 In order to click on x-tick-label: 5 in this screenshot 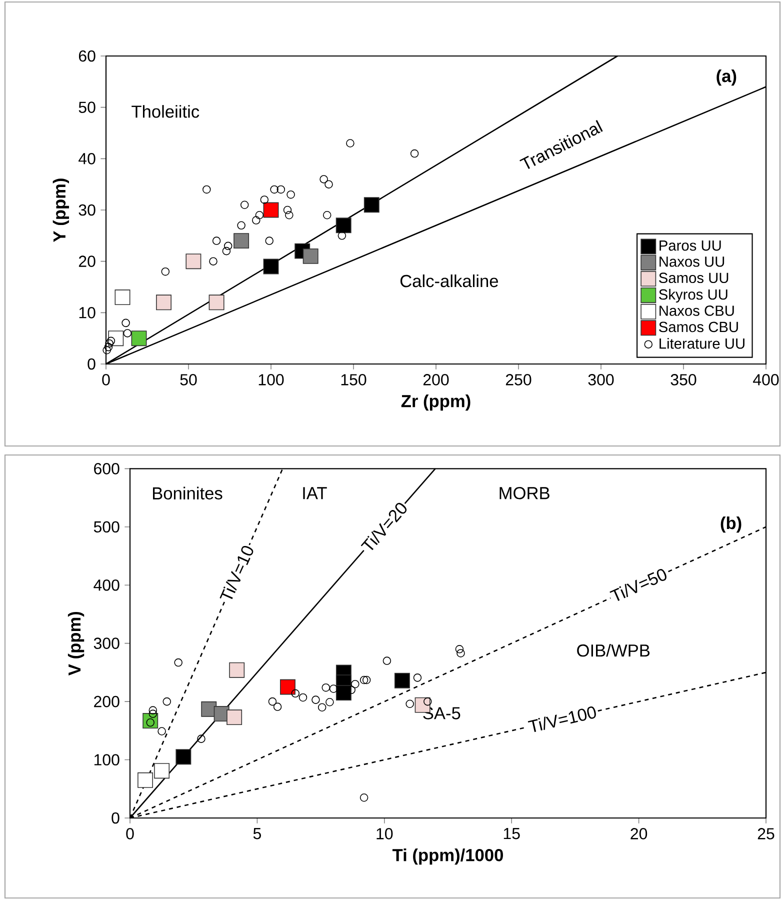, I will do `click(257, 834)`.